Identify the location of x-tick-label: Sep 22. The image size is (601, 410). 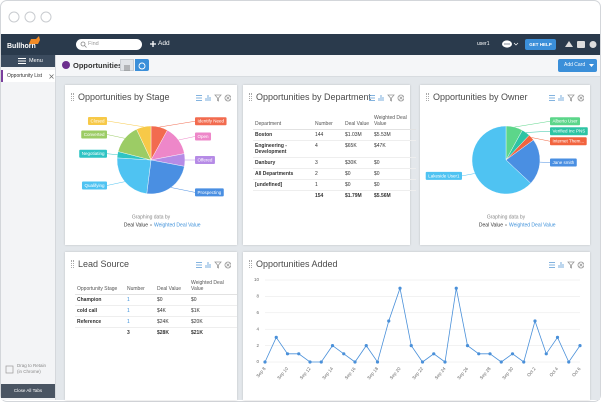
(417, 373).